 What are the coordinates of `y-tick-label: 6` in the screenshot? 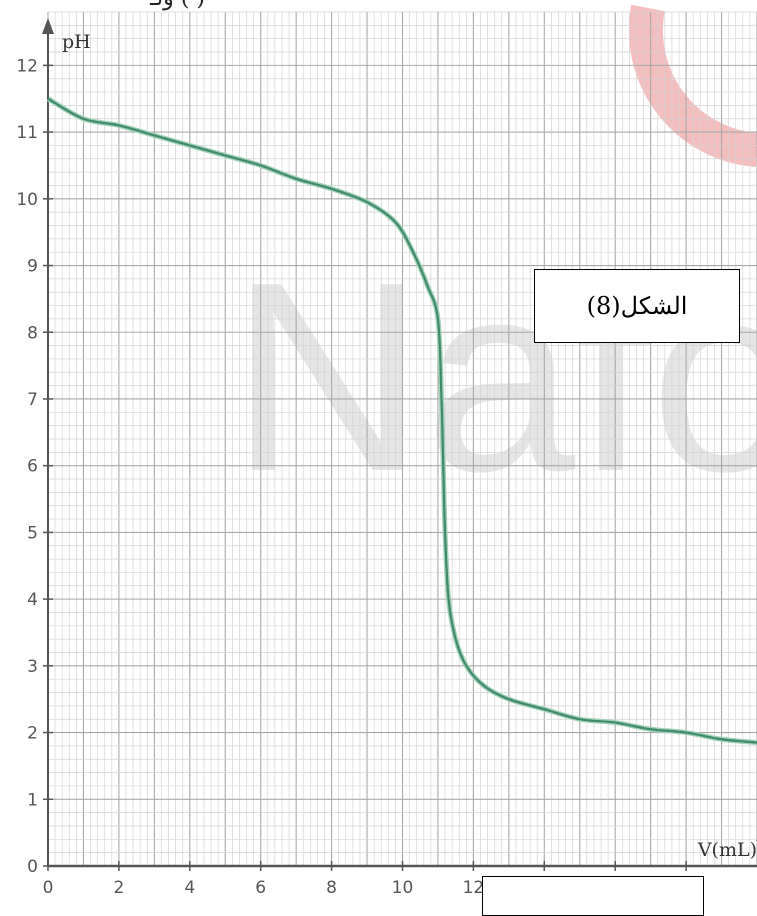 It's located at (32, 467).